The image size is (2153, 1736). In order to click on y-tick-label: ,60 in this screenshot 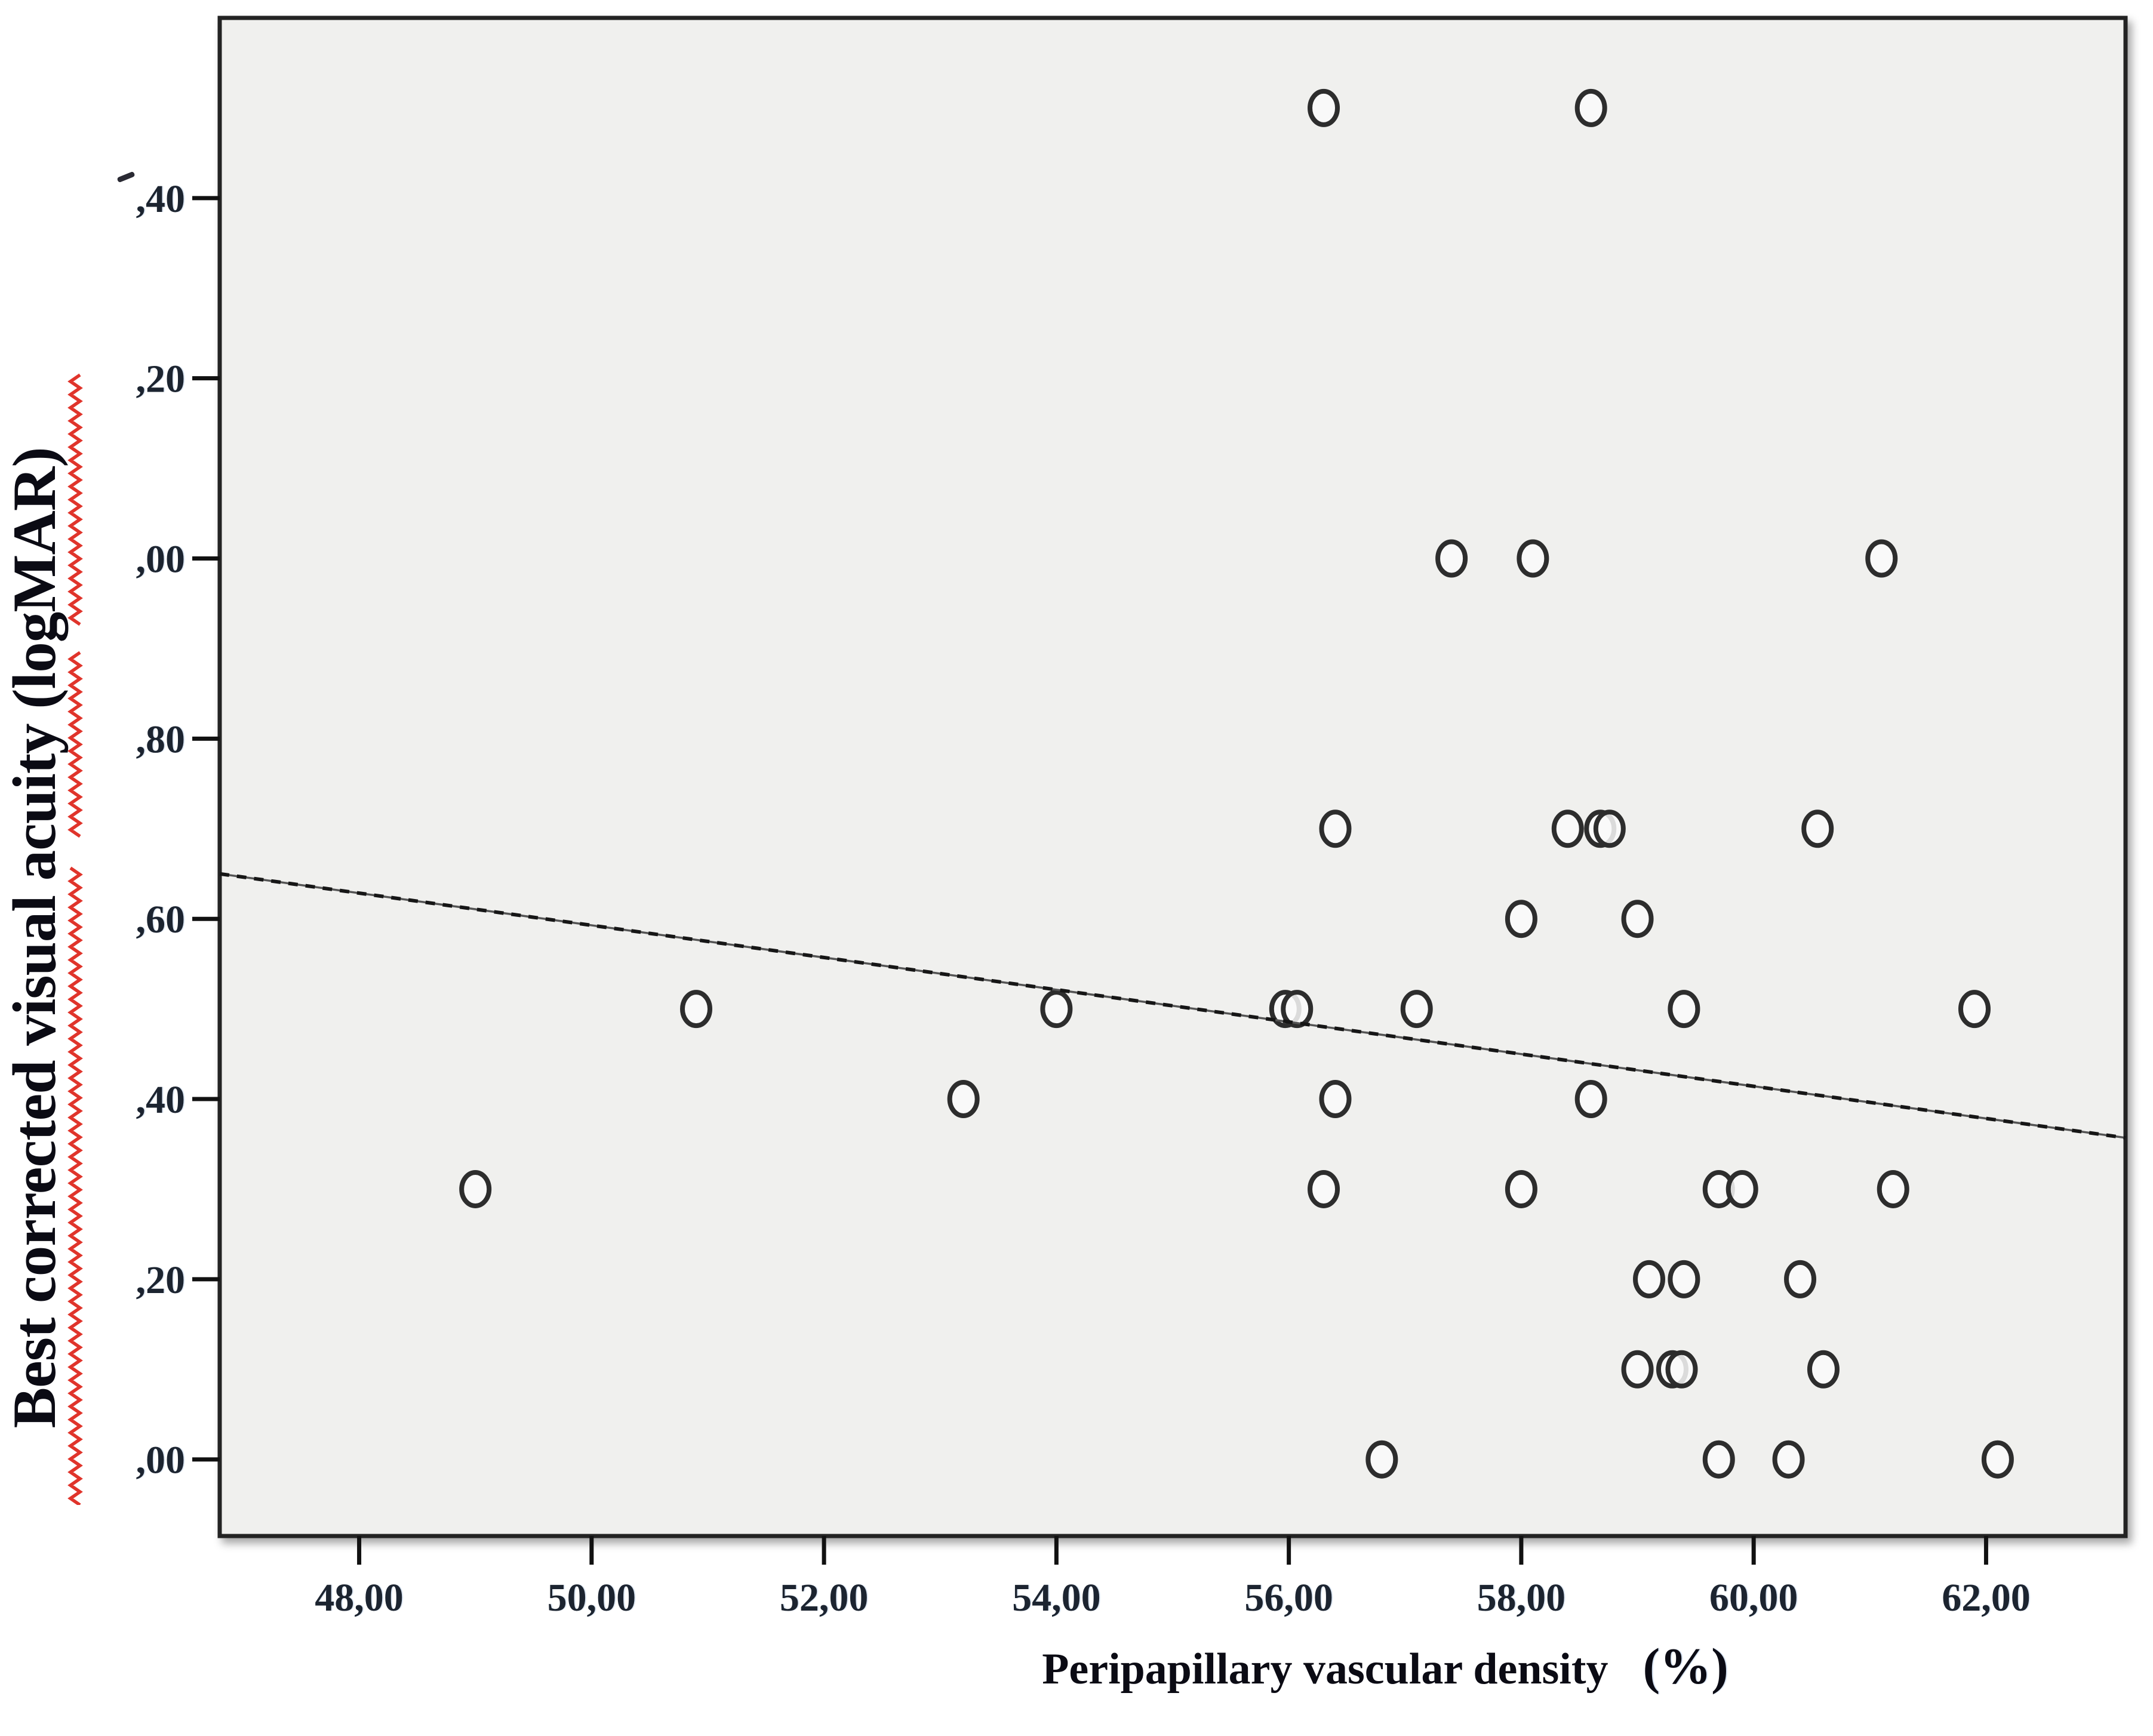, I will do `click(161, 919)`.